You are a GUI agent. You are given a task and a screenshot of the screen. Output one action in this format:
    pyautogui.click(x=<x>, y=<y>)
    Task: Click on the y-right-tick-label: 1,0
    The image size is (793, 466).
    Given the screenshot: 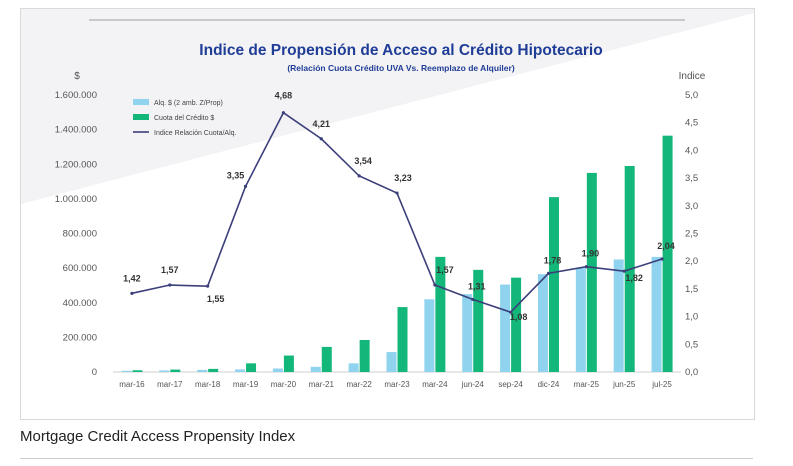 What is the action you would take?
    pyautogui.click(x=691, y=317)
    